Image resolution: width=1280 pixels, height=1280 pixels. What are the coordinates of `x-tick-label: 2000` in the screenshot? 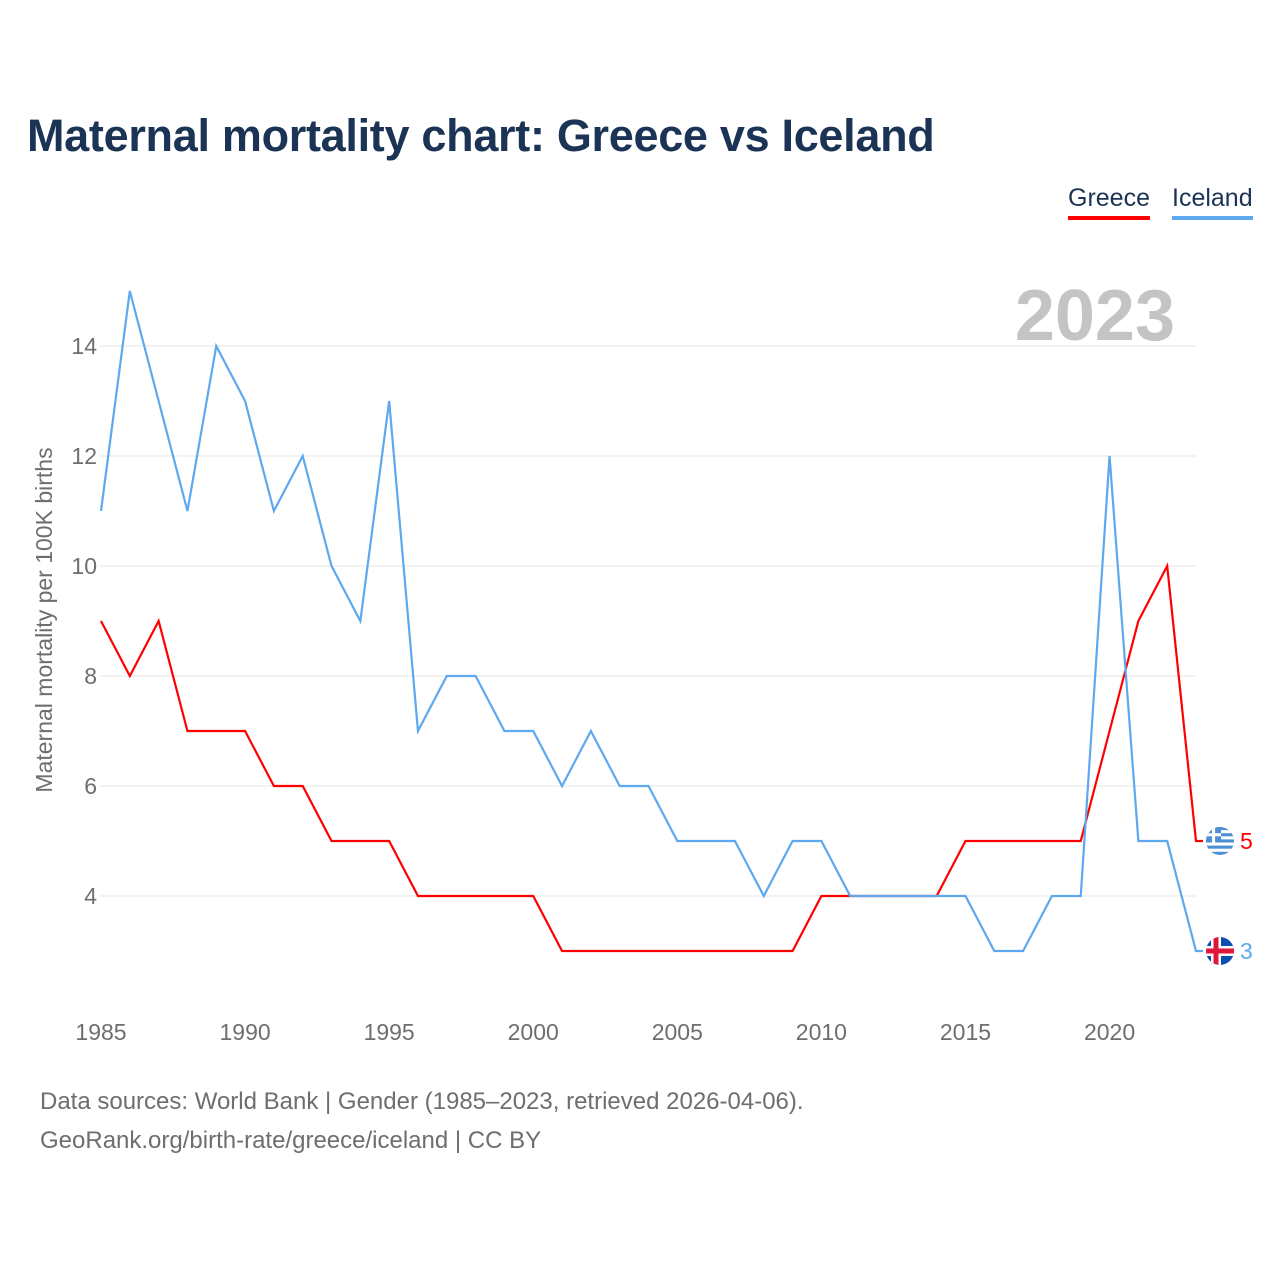 It's located at (533, 1032).